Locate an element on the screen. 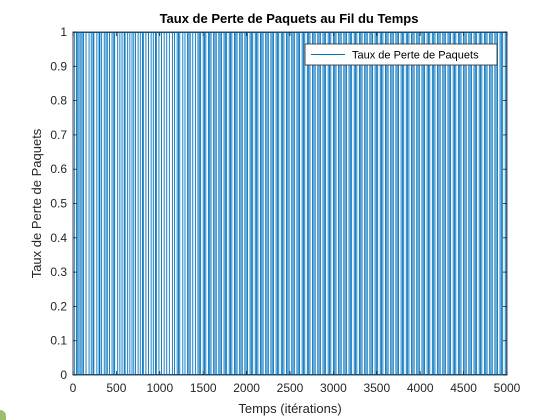 This screenshot has height=420, width=560. x-tick-label: 500 is located at coordinates (116, 388).